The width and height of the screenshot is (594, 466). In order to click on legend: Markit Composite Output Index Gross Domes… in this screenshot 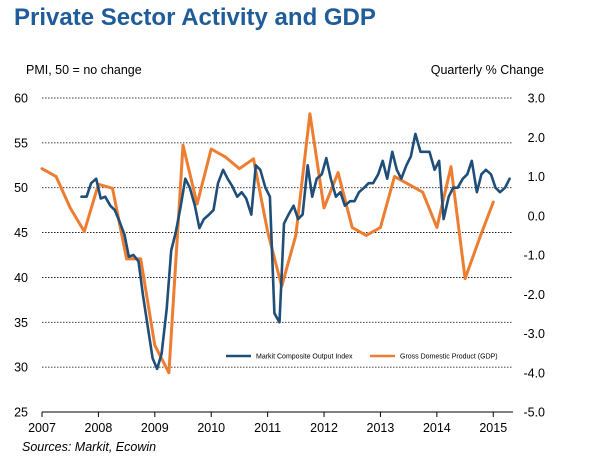, I will do `click(362, 357)`.